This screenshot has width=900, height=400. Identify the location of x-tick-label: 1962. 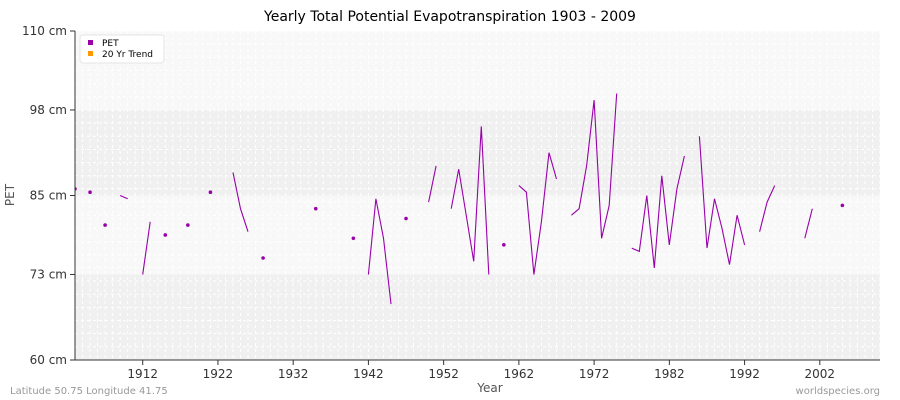
(519, 374).